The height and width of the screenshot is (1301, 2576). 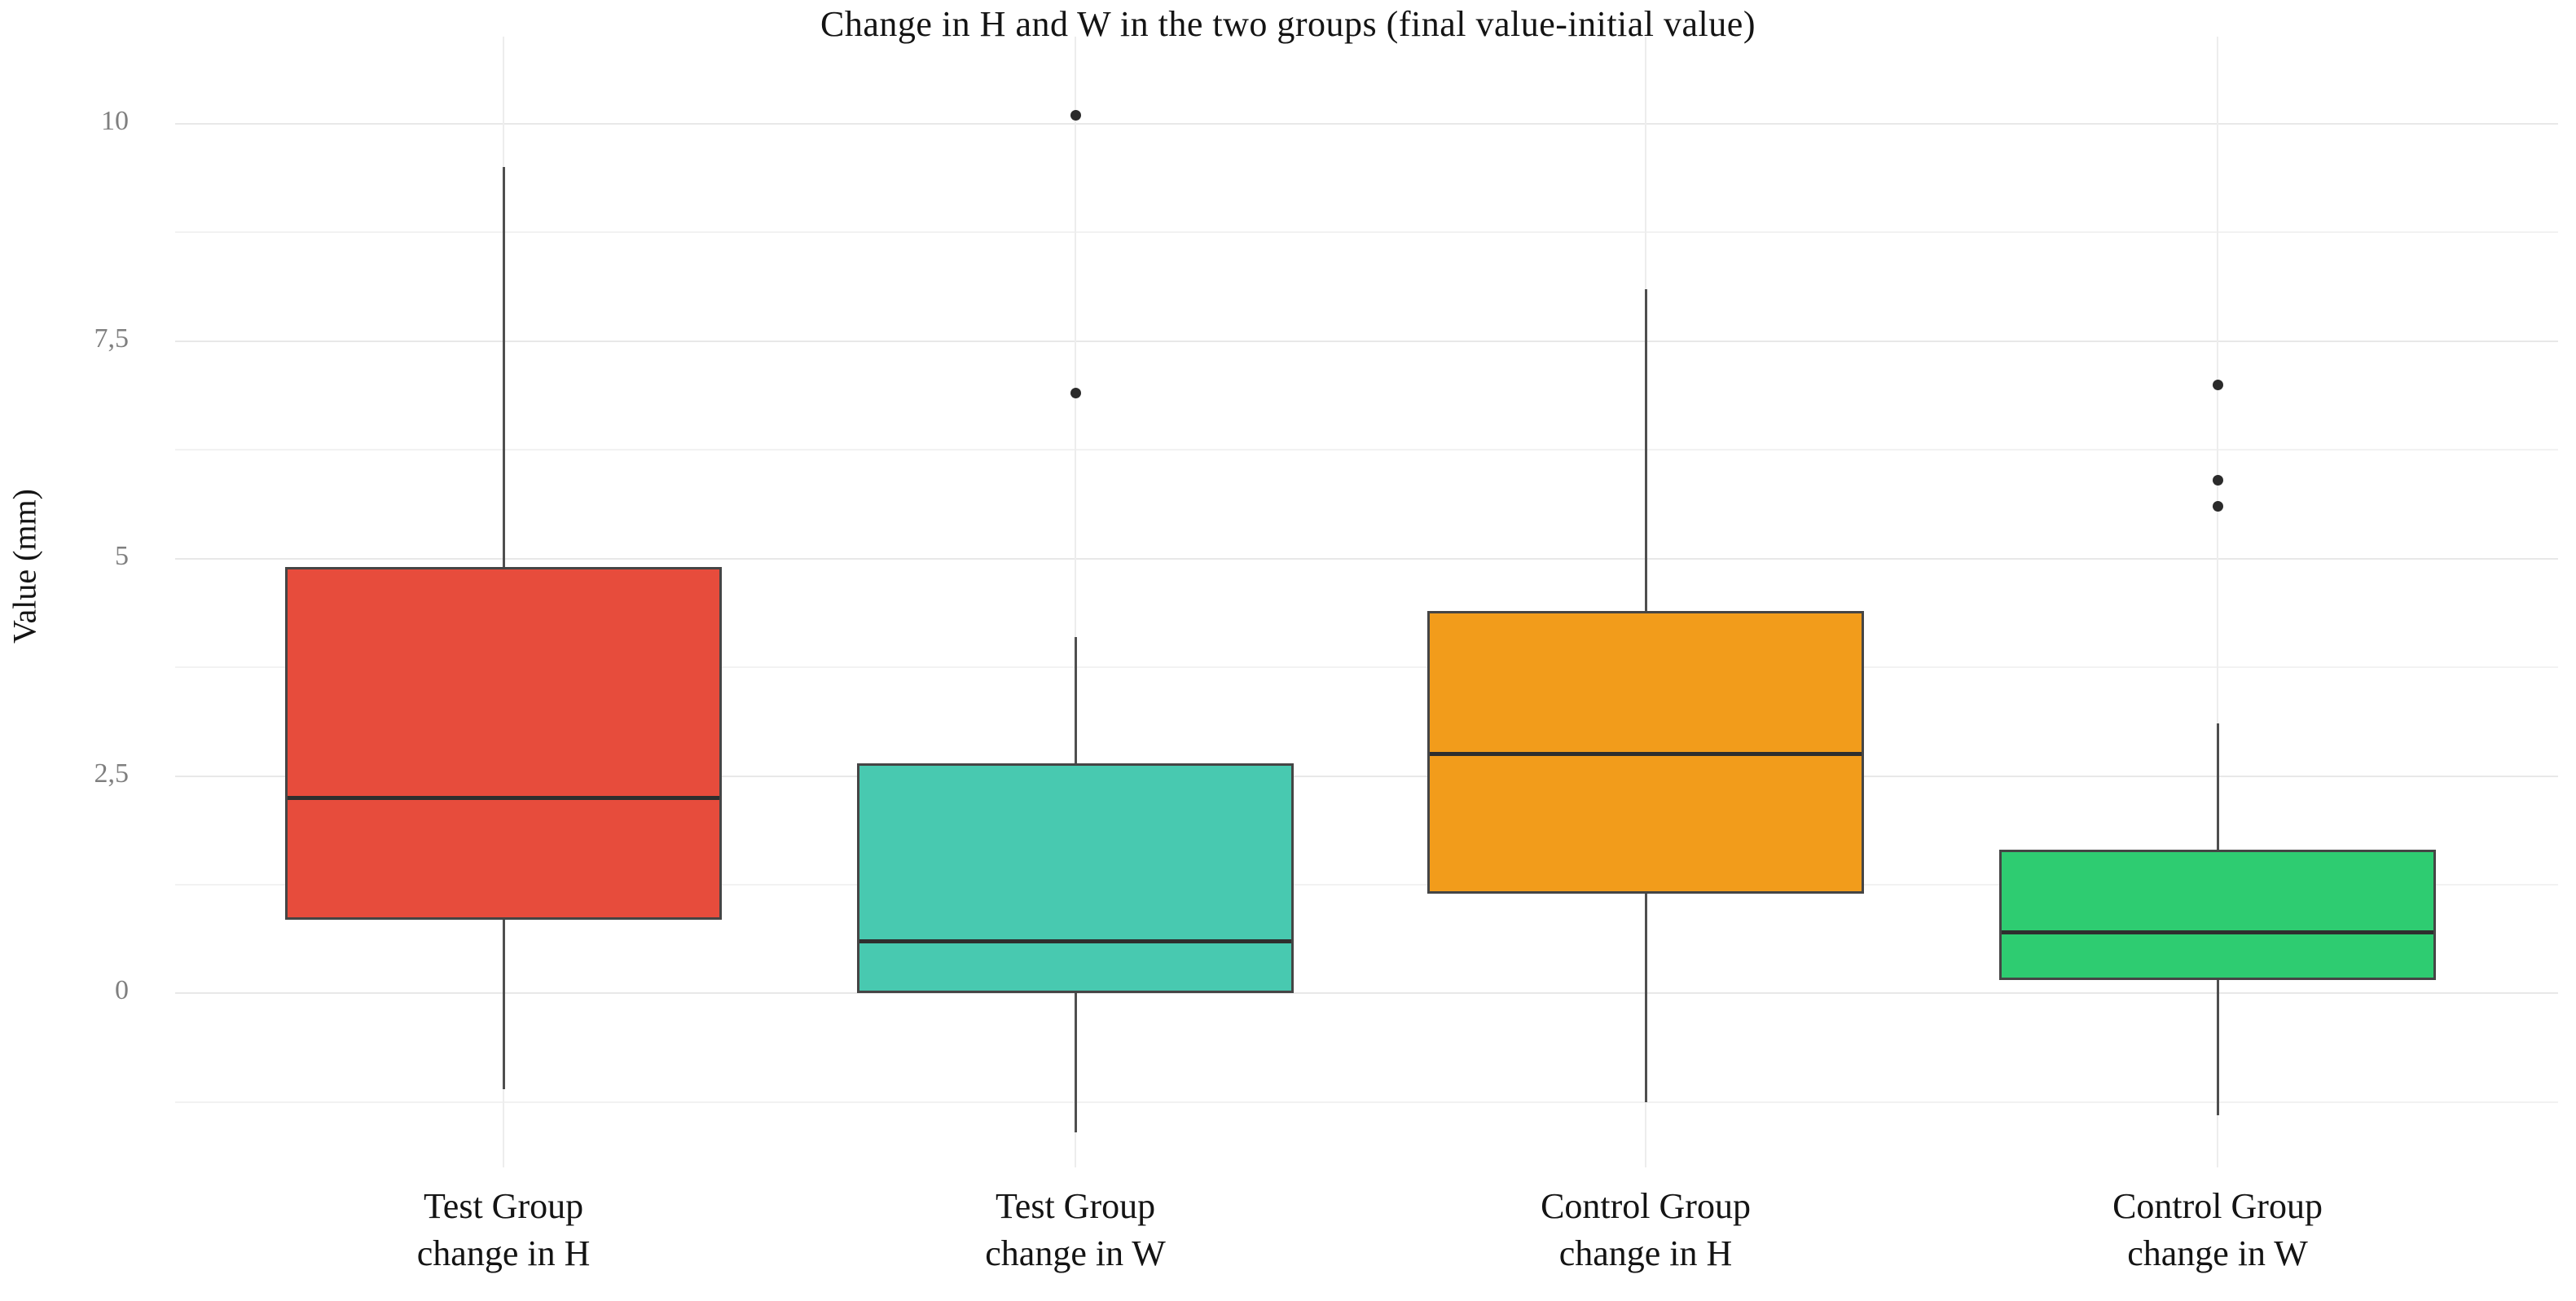 What do you see at coordinates (2217, 1230) in the screenshot?
I see `x-category-label: Control Group change in W` at bounding box center [2217, 1230].